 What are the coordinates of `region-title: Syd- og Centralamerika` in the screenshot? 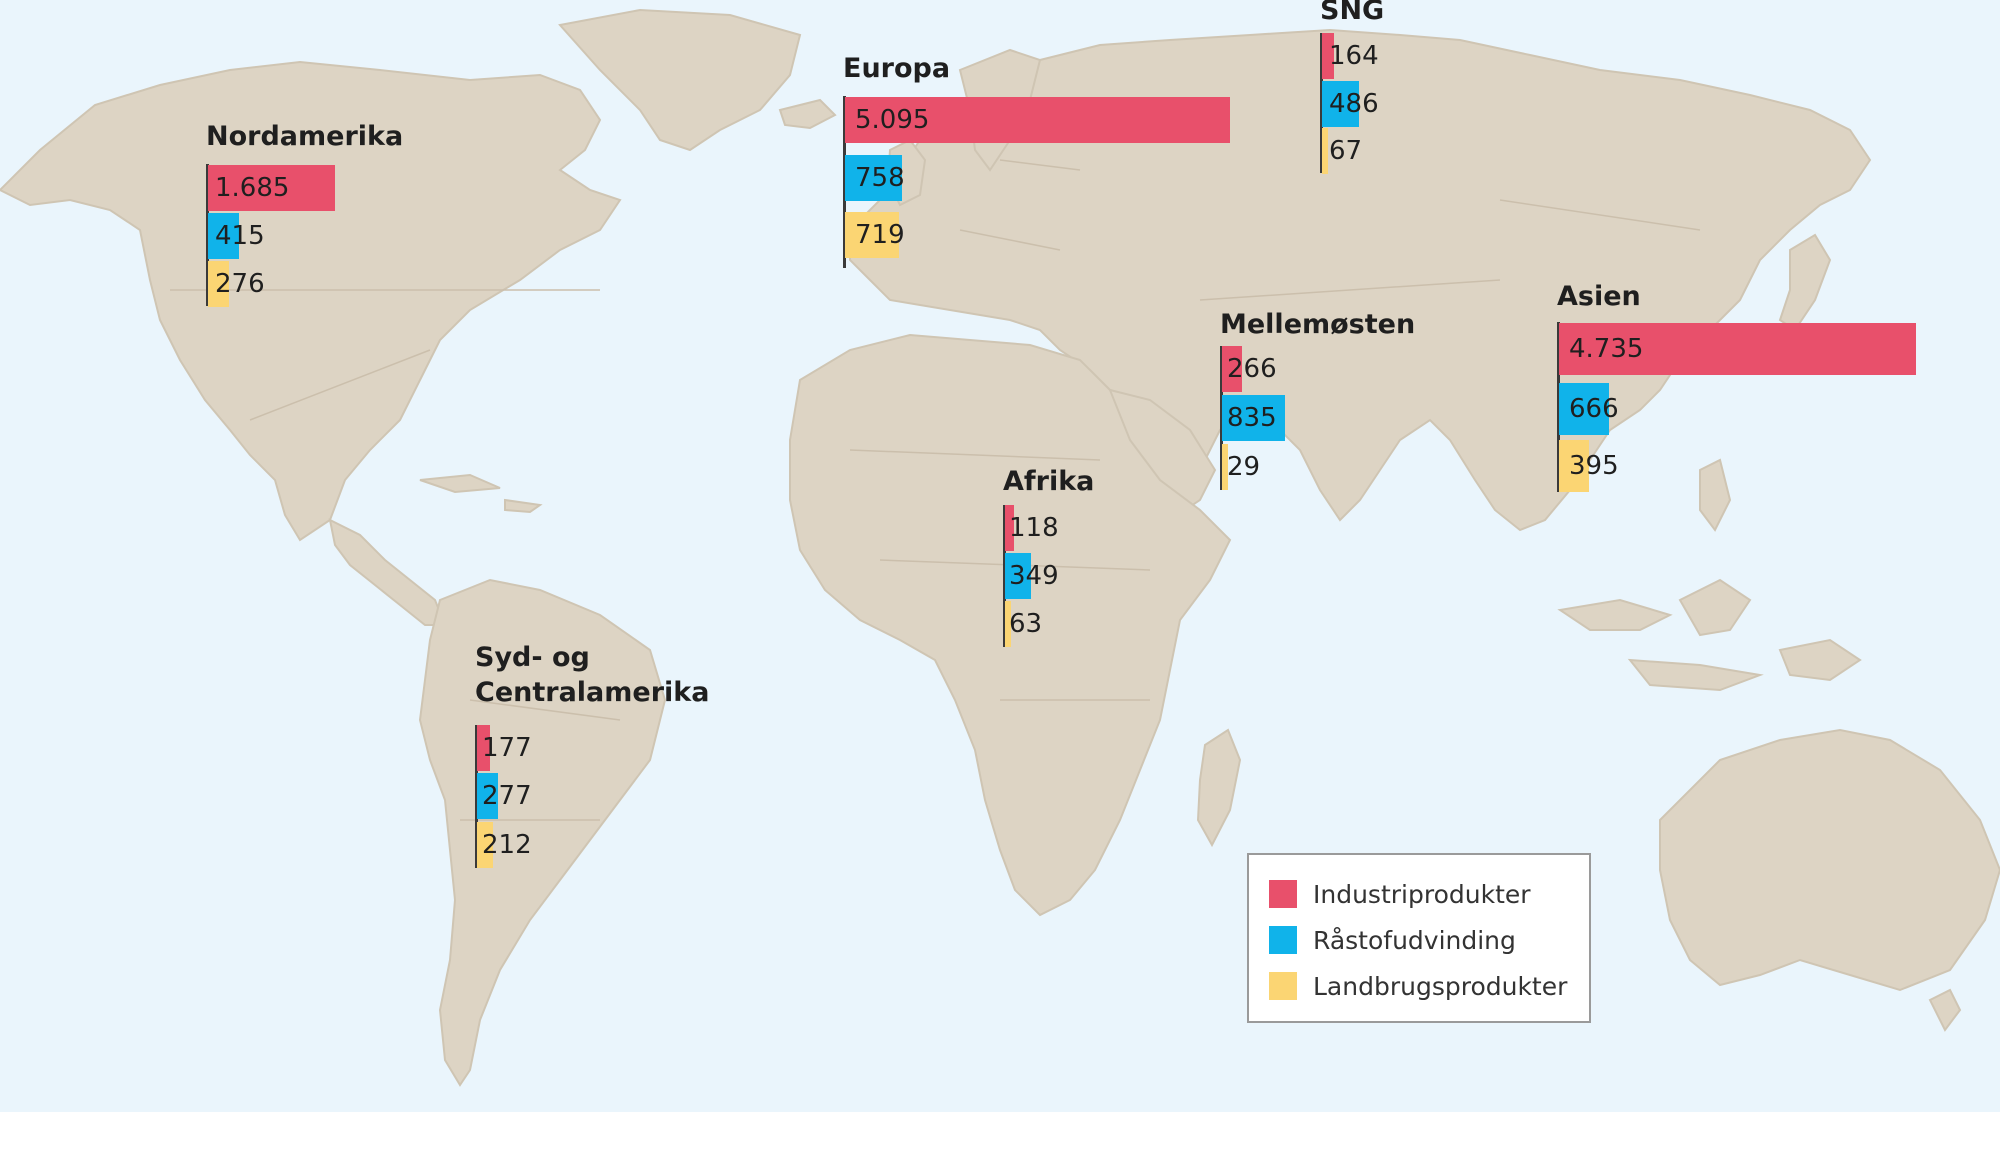 It's located at (592, 675).